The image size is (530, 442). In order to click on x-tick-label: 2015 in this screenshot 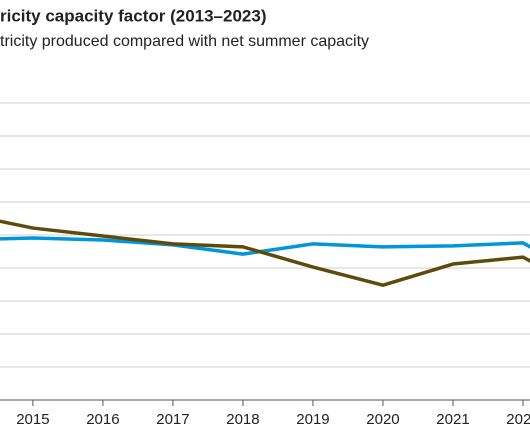, I will do `click(32, 419)`.